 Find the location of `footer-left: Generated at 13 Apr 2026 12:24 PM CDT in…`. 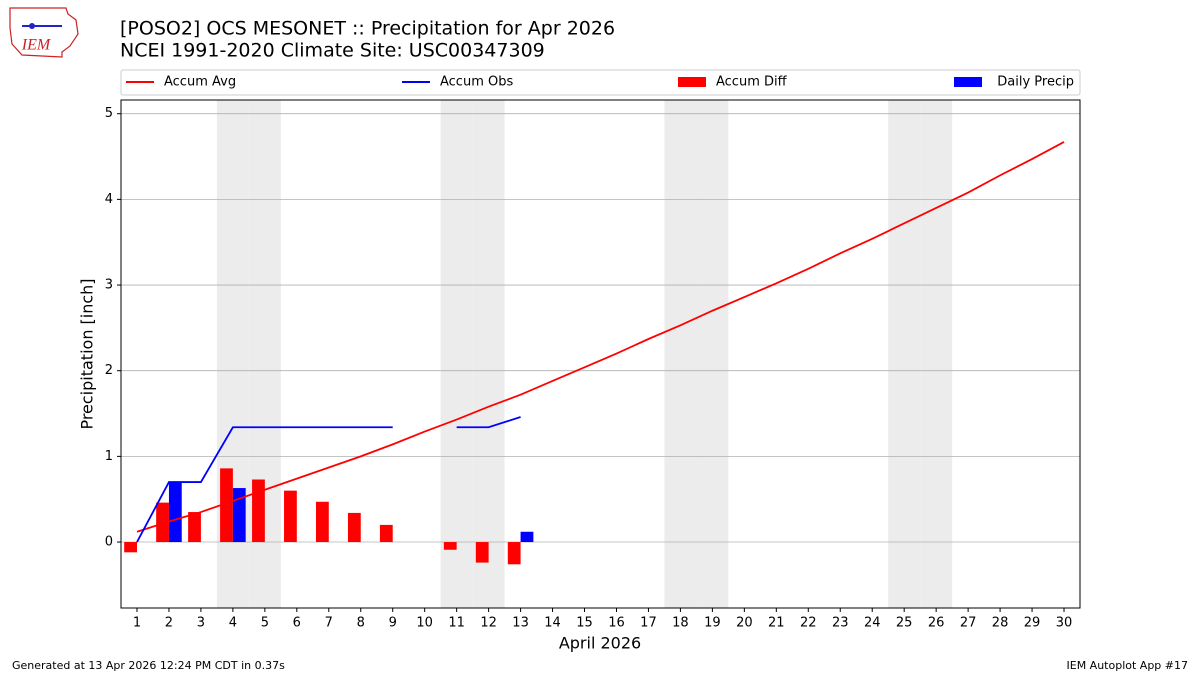

footer-left: Generated at 13 Apr 2026 12:24 PM CDT in… is located at coordinates (148, 665).